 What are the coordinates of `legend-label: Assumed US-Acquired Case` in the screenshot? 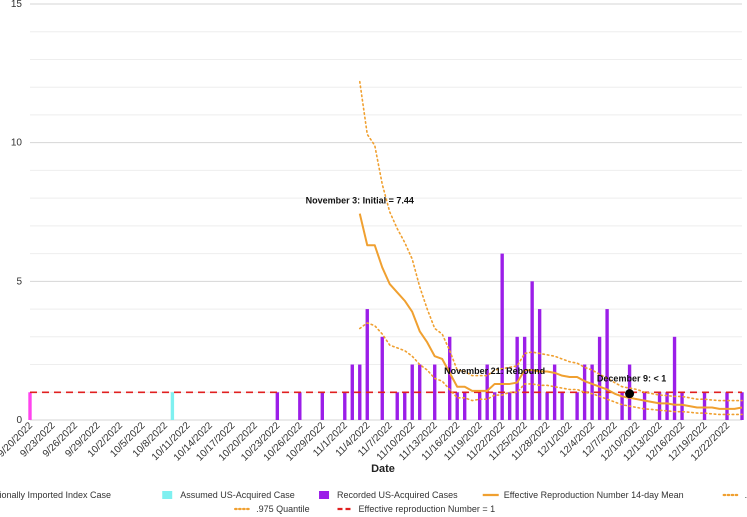 It's located at (237, 495).